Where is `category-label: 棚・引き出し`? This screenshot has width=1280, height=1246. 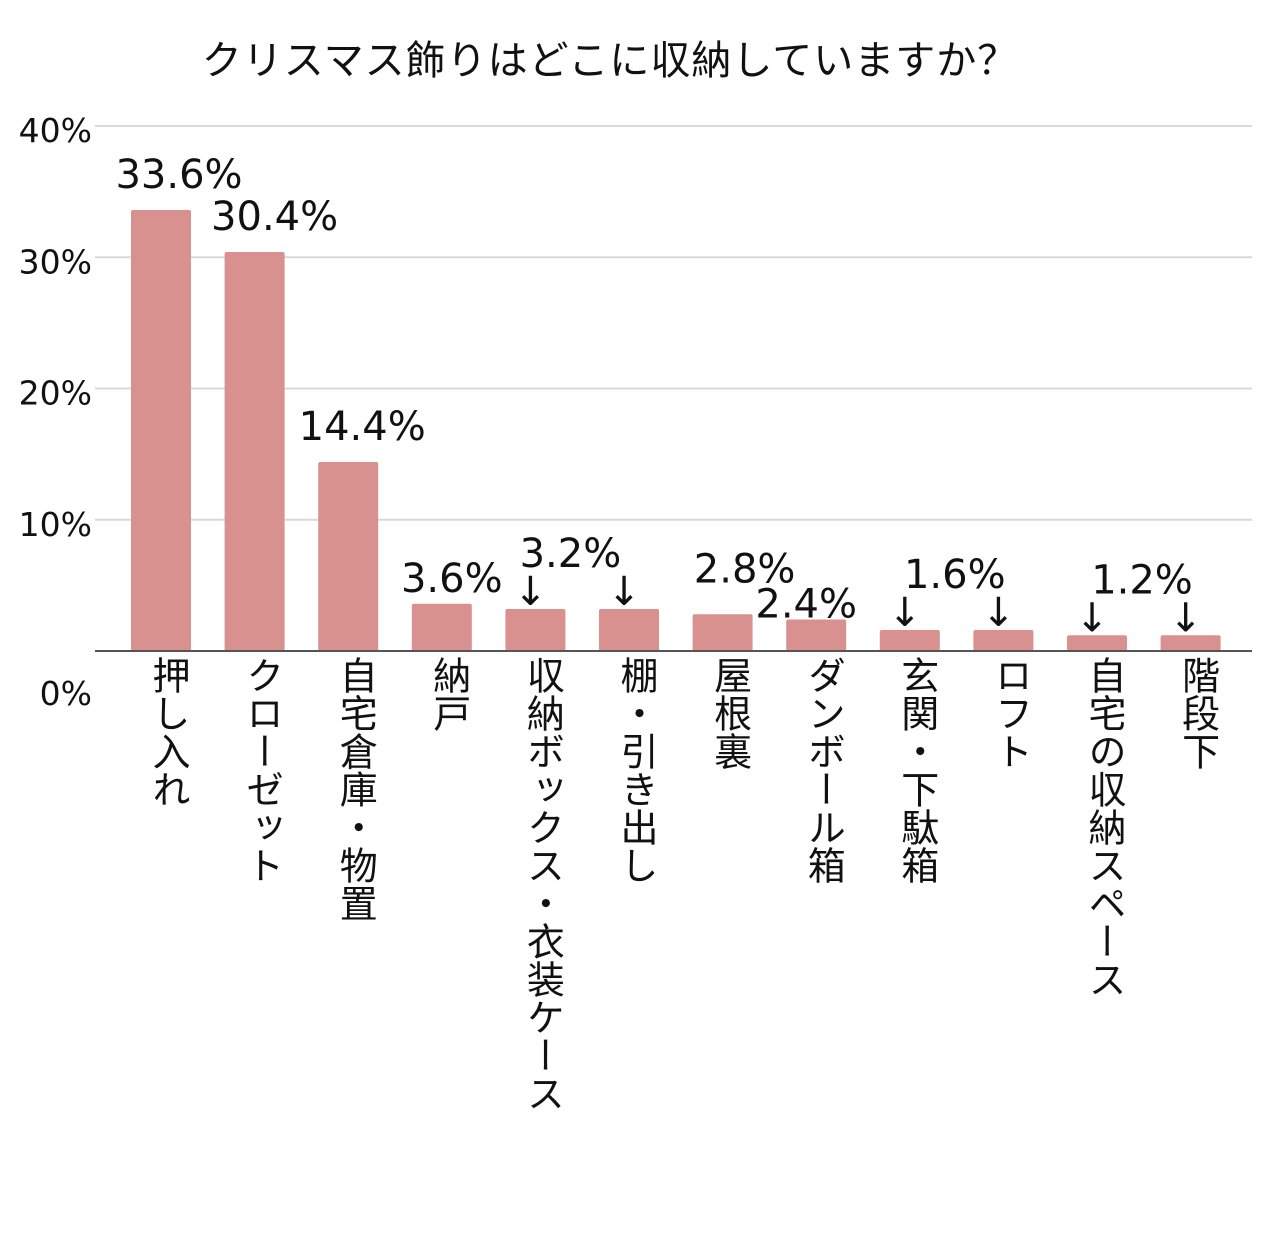
category-label: 棚・引き出し is located at coordinates (636, 770).